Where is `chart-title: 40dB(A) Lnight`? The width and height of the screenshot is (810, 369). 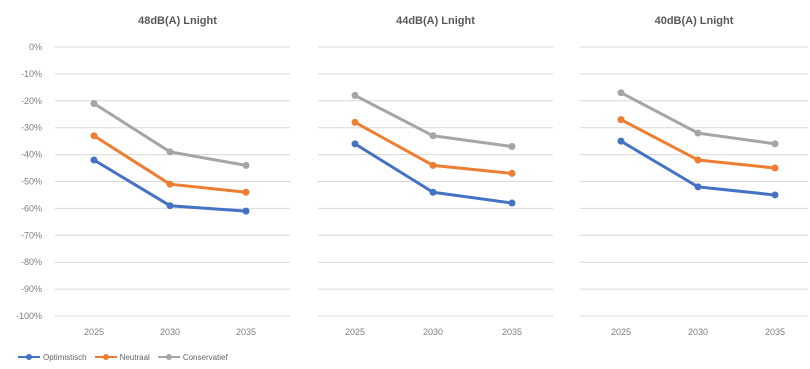
chart-title: 40dB(A) Lnight is located at coordinates (694, 21).